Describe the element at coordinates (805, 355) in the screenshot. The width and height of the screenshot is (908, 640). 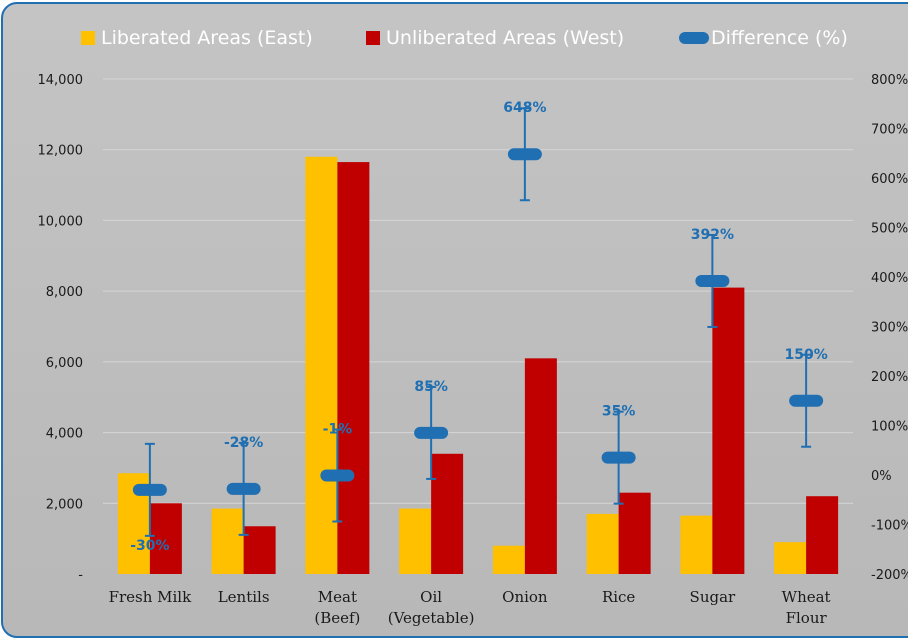
I see `difference-data-label: 150%` at that location.